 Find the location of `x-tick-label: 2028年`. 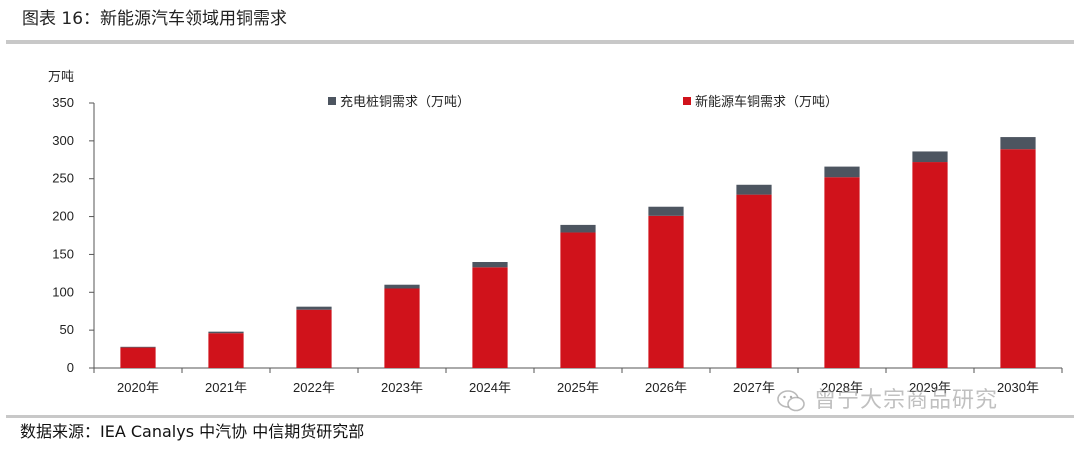

x-tick-label: 2028年 is located at coordinates (842, 387).